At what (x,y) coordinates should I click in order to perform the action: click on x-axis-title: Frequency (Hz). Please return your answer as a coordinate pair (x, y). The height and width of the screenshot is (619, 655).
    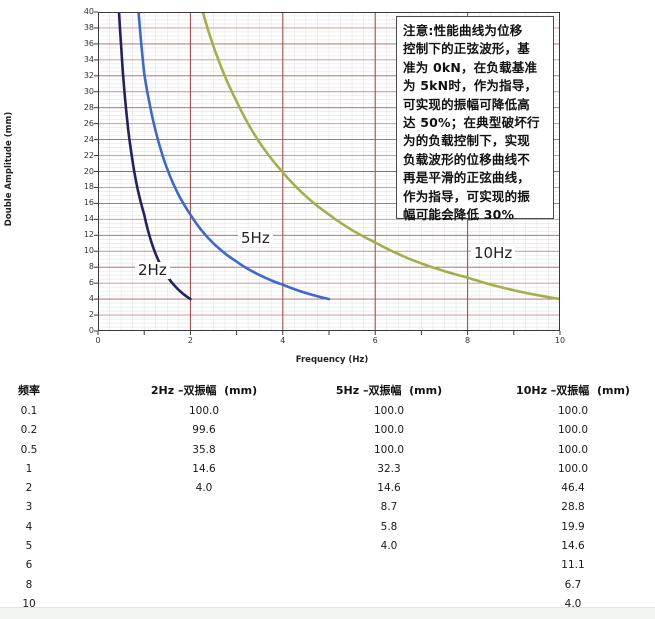
    Looking at the image, I should click on (332, 360).